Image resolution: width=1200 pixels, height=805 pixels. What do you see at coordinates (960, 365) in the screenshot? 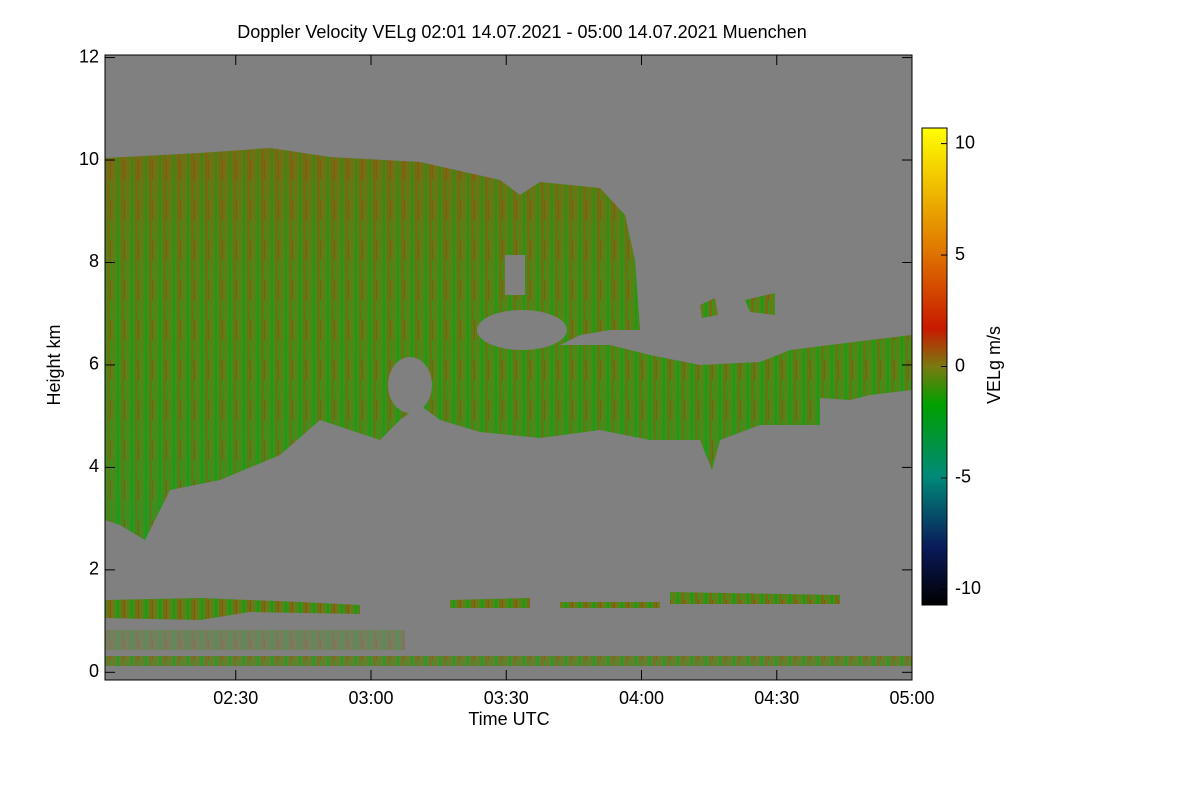
I see `colorbar-tick-label: 0` at bounding box center [960, 365].